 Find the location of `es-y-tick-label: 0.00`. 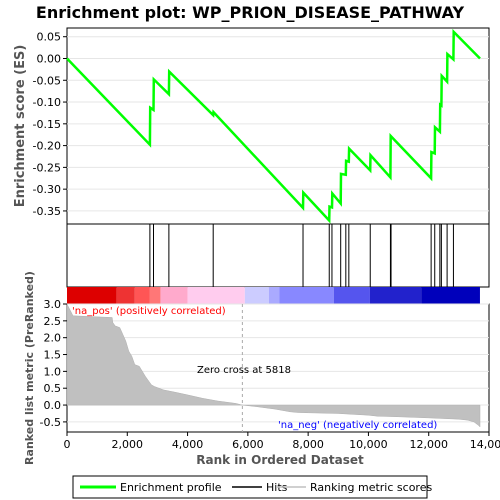

es-y-tick-label: 0.00 is located at coordinates (49, 58).